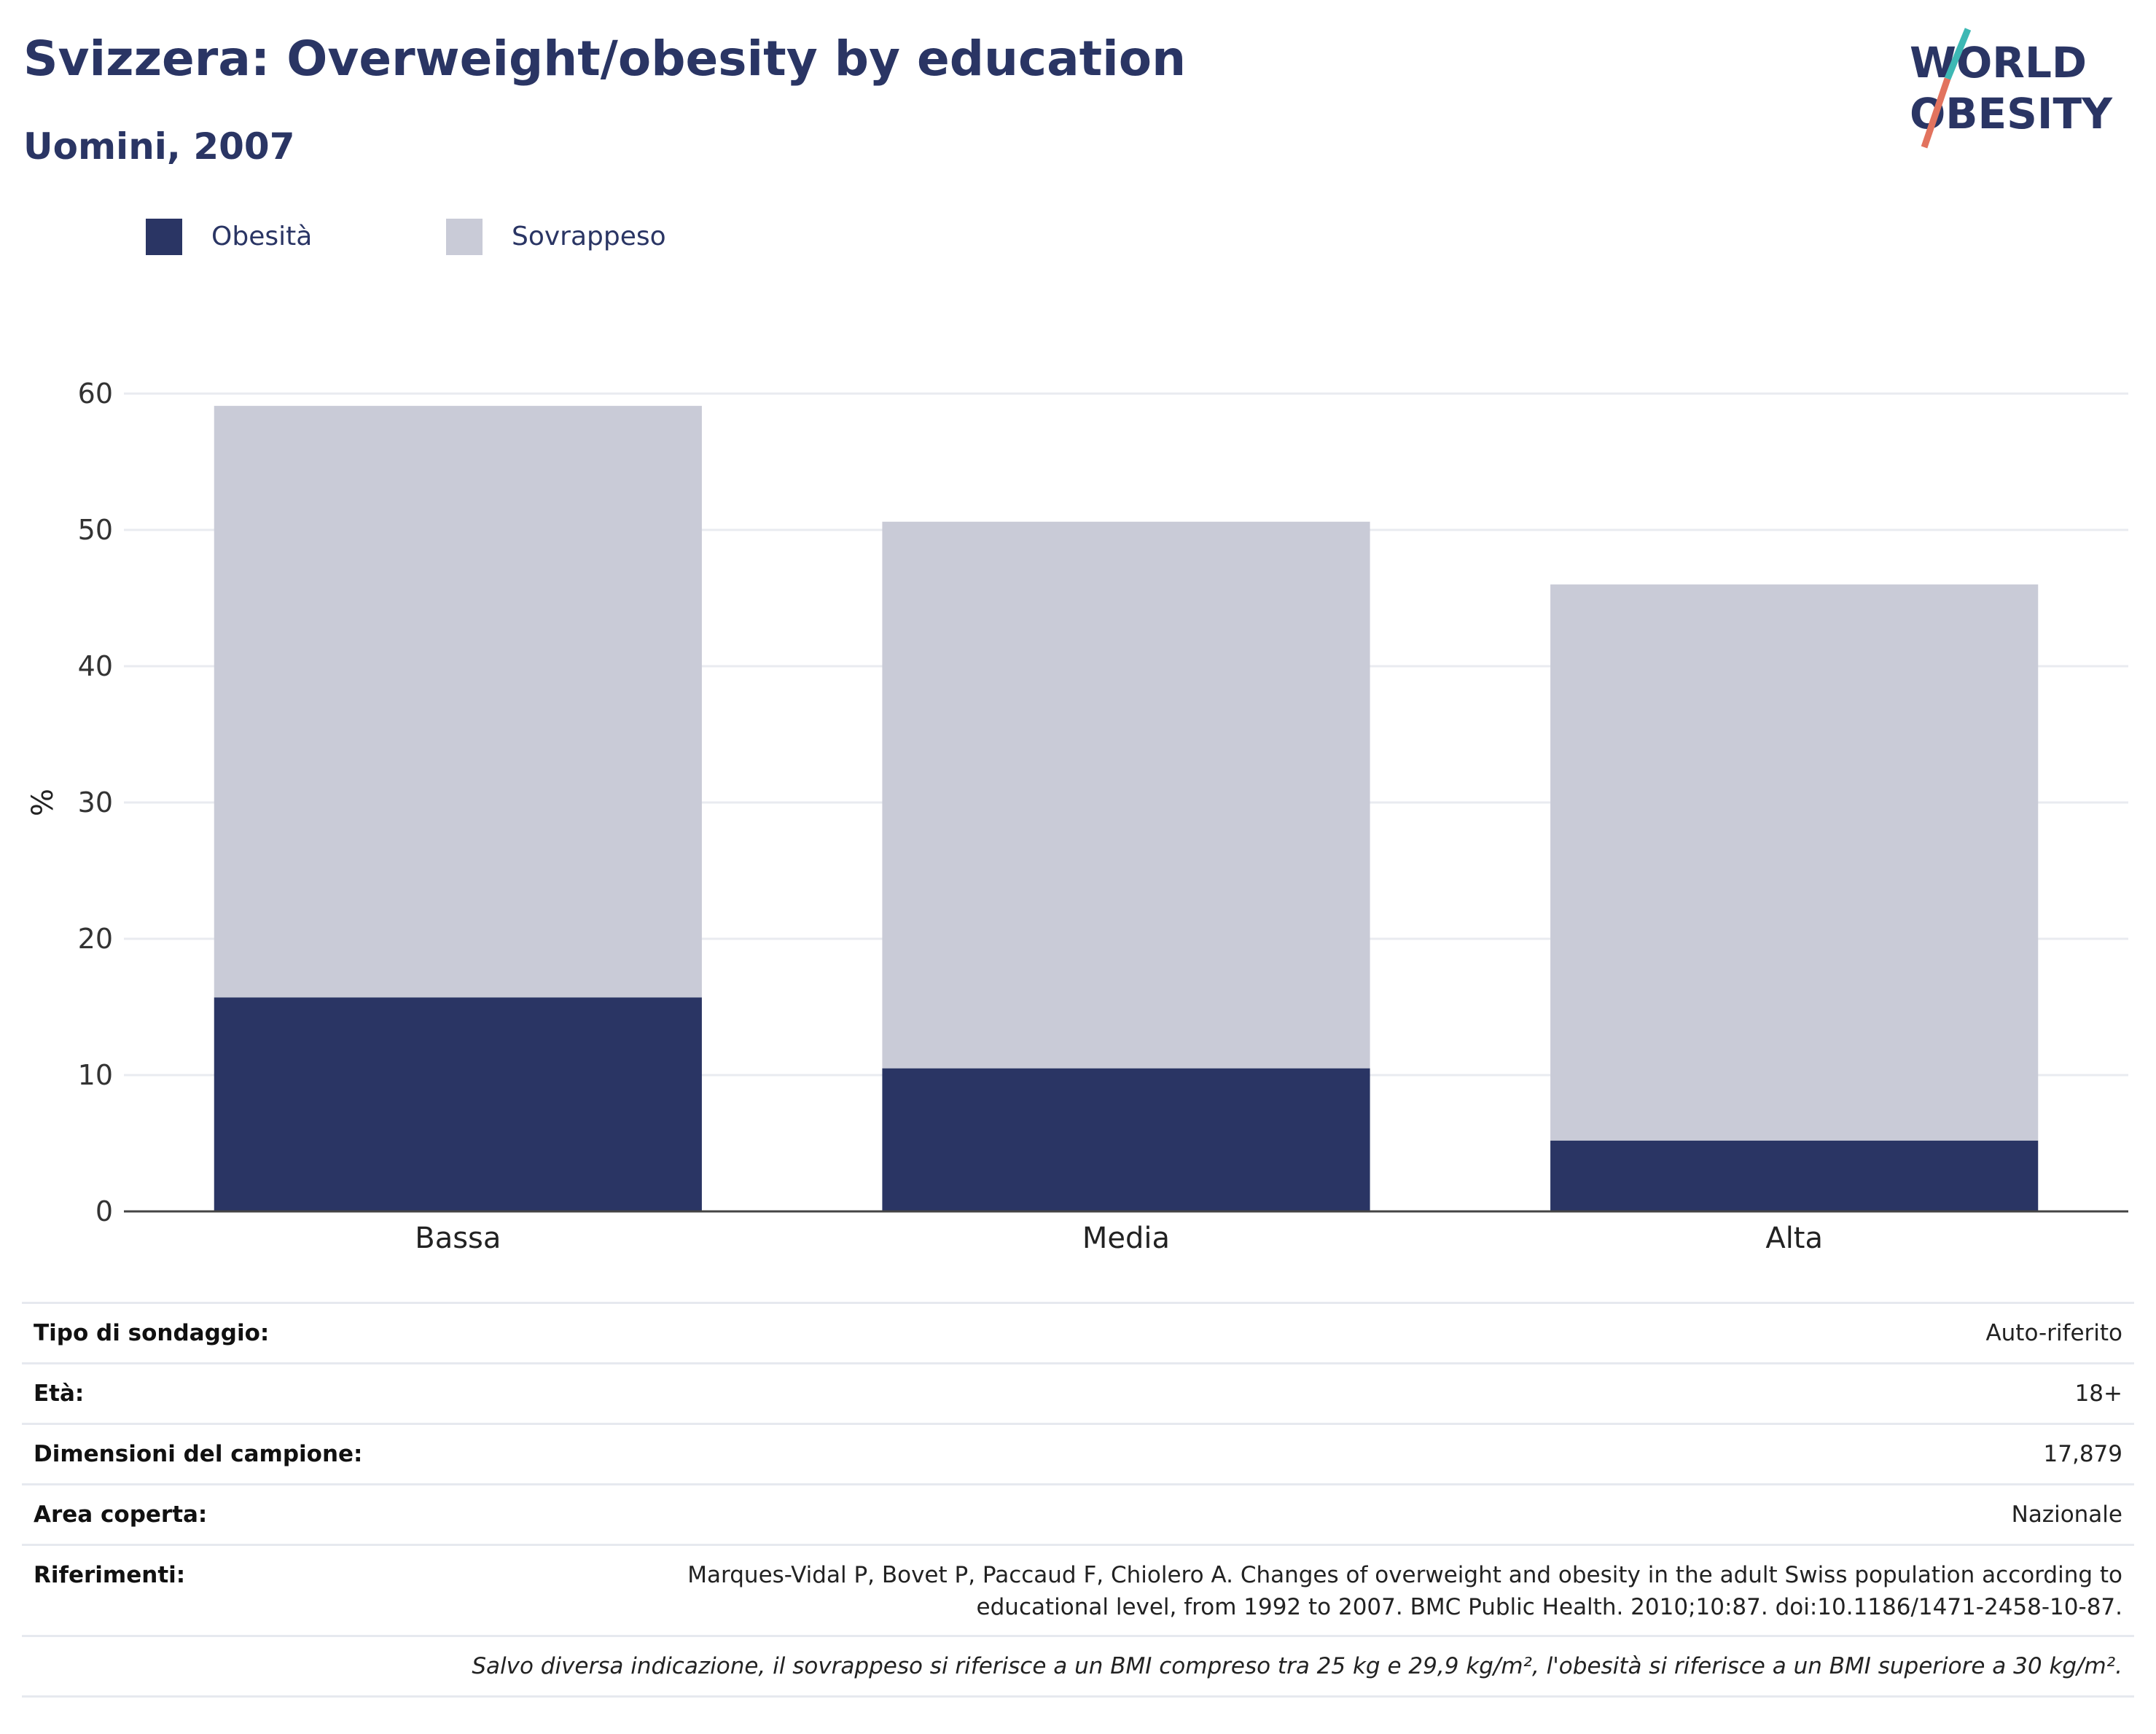  Describe the element at coordinates (2054, 1333) in the screenshot. I see `info-value-survey-type: Auto-riferito` at that location.